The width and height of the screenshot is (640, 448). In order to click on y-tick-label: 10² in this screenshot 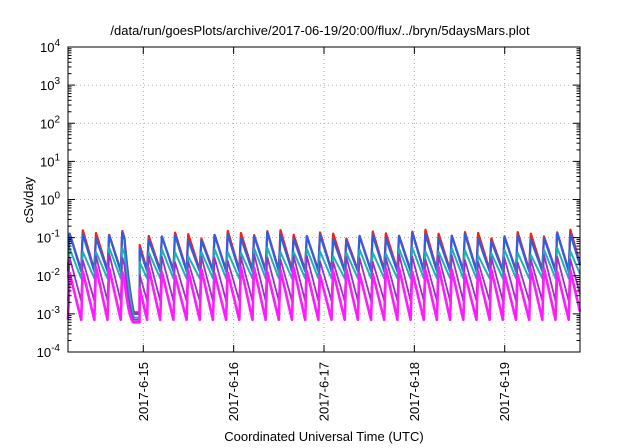, I will do `click(50, 122)`.